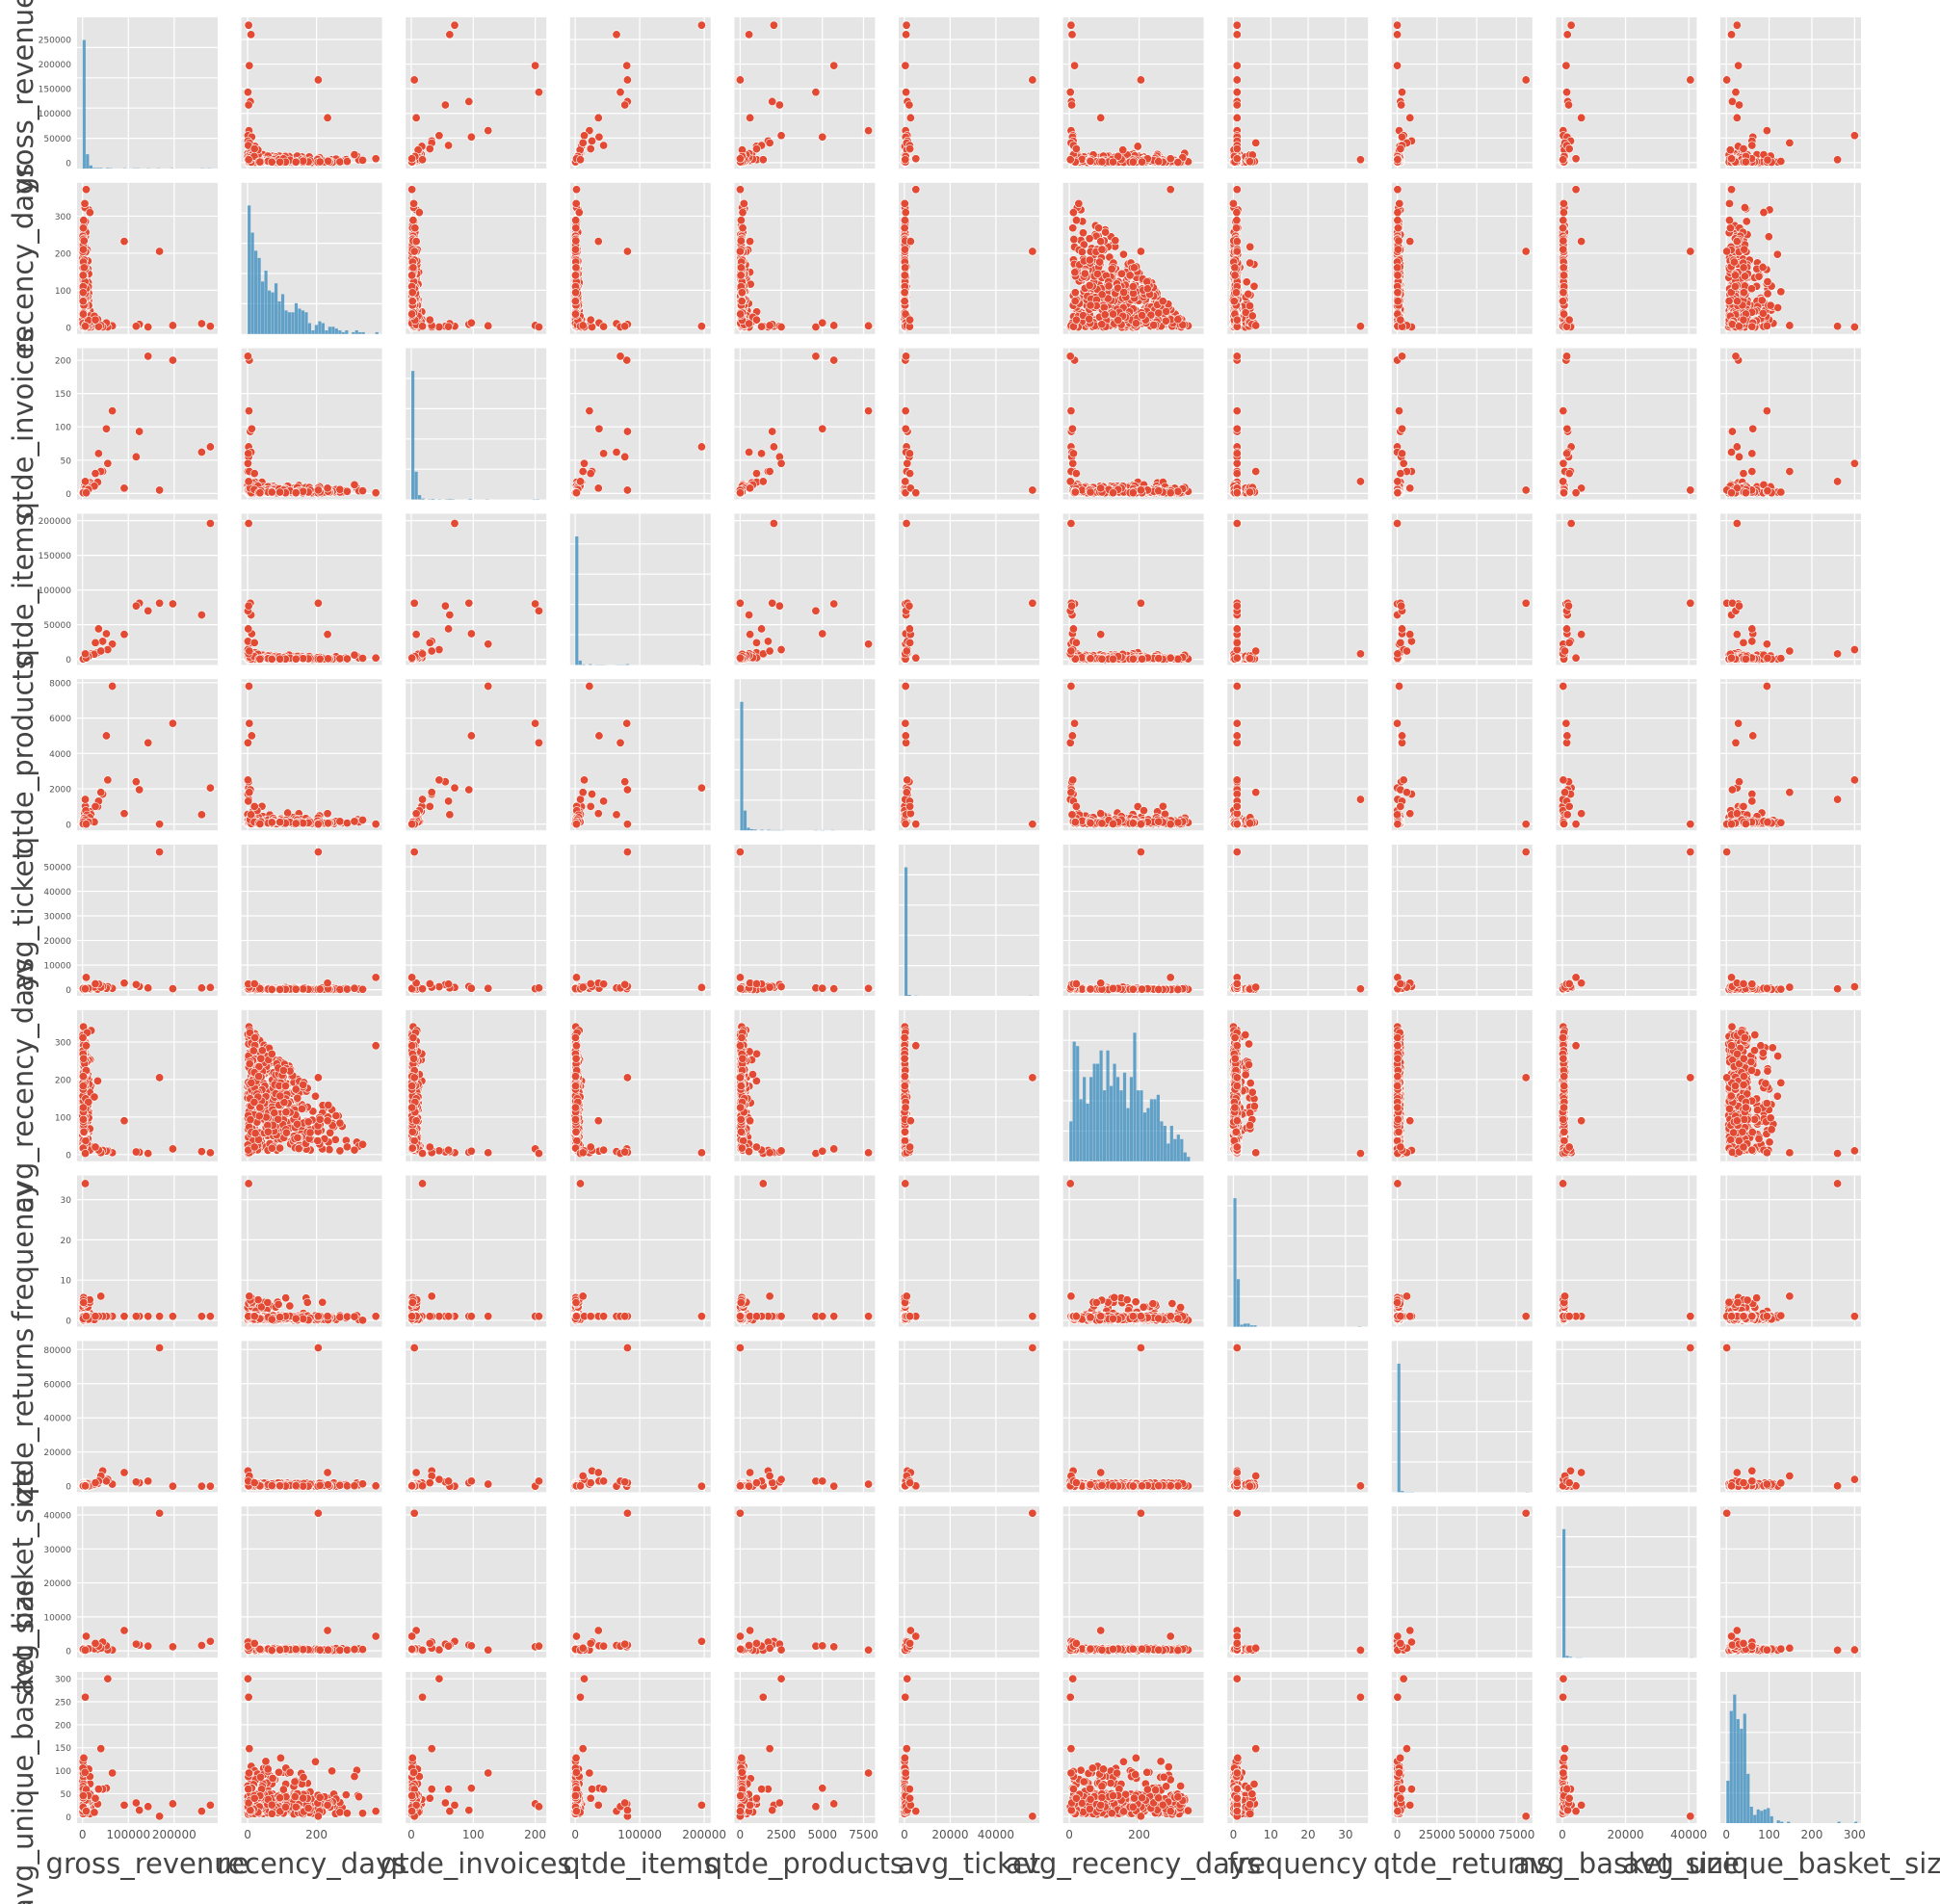  I want to click on panel-gross_revenue-vs-qtde_returns, so click(1463, 93).